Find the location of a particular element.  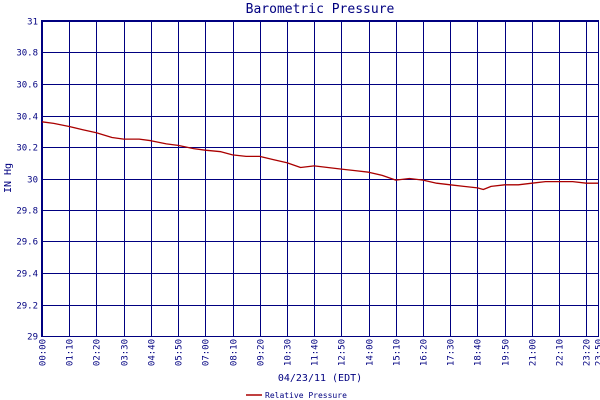

x-tick-label: 22:10 is located at coordinates (561, 352).